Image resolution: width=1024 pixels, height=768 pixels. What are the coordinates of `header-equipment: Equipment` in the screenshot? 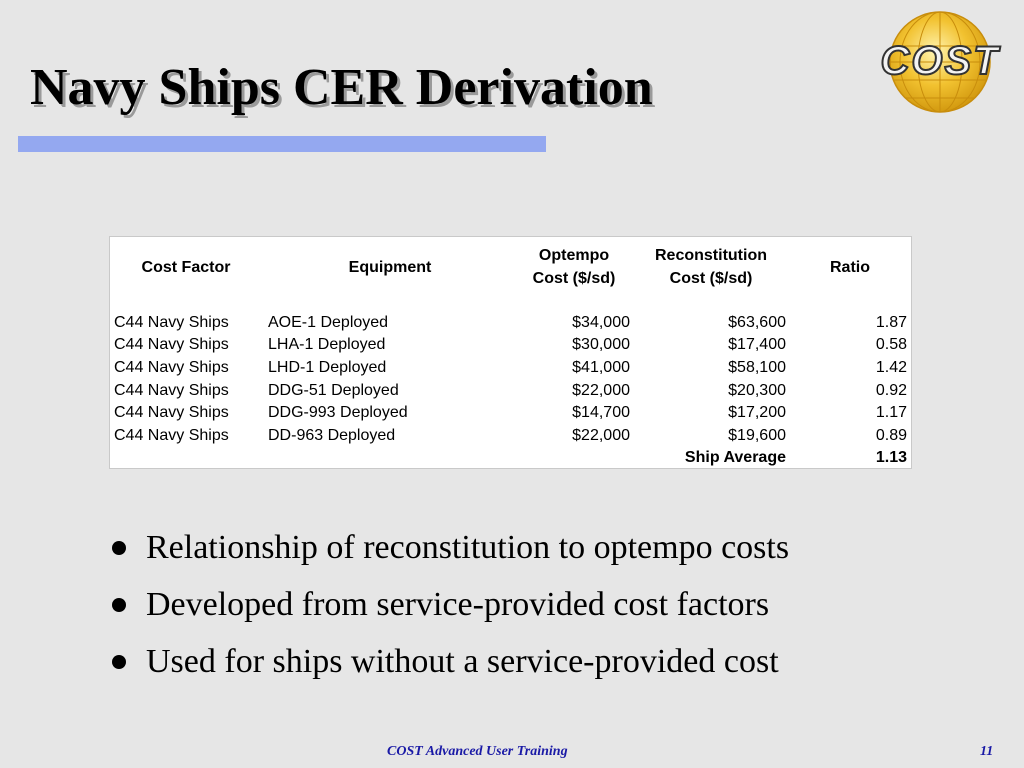 It's located at (390, 267).